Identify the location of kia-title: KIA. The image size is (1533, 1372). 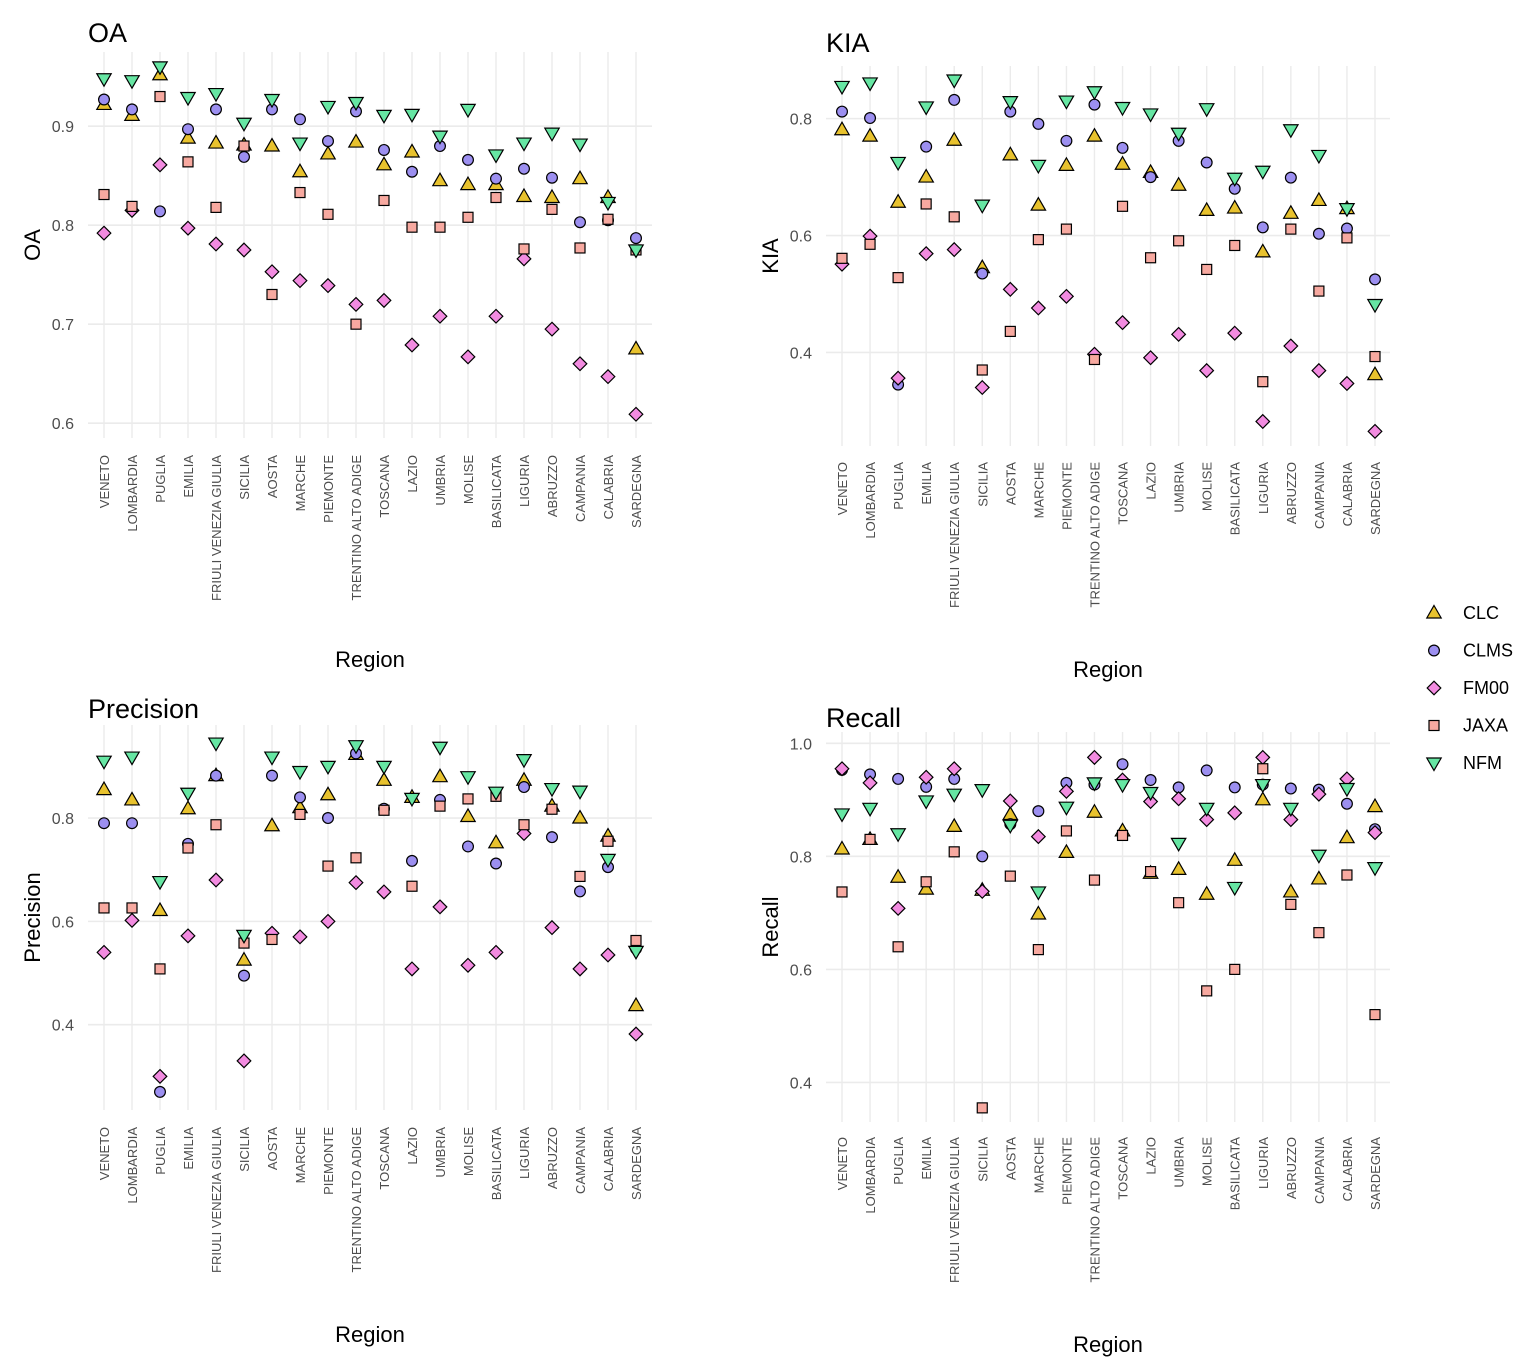
(848, 43).